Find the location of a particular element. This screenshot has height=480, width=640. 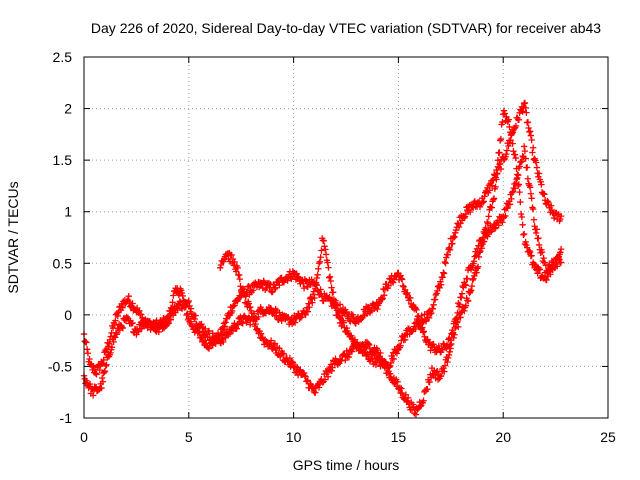

y-tick-label: 2 is located at coordinates (68, 109).